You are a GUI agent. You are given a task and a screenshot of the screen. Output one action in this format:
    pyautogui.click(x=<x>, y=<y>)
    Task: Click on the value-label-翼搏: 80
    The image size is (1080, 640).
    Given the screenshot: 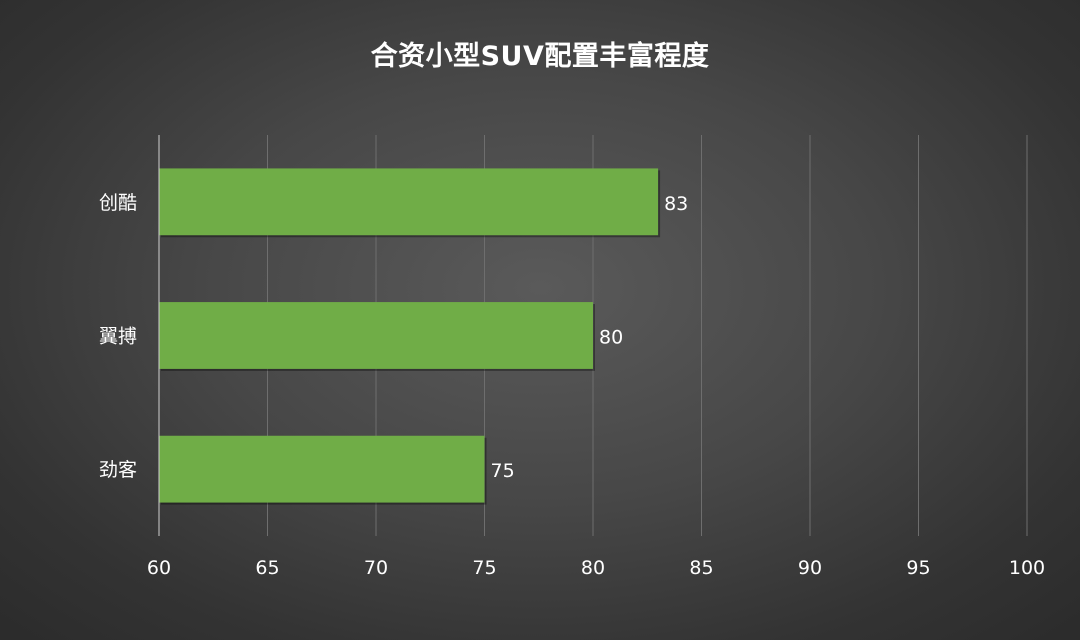 What is the action you would take?
    pyautogui.click(x=611, y=338)
    